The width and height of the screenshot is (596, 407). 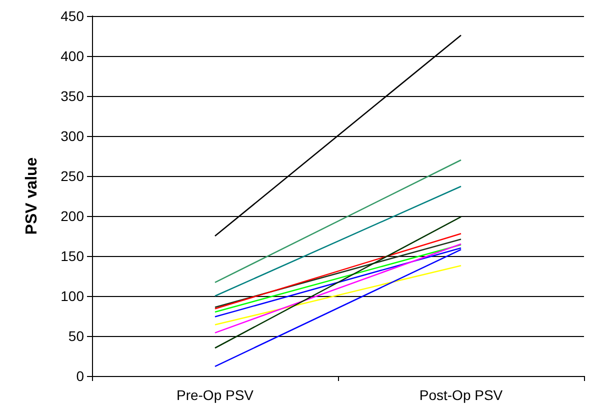 What do you see at coordinates (76, 336) in the screenshot?
I see `y-tick-label: 50` at bounding box center [76, 336].